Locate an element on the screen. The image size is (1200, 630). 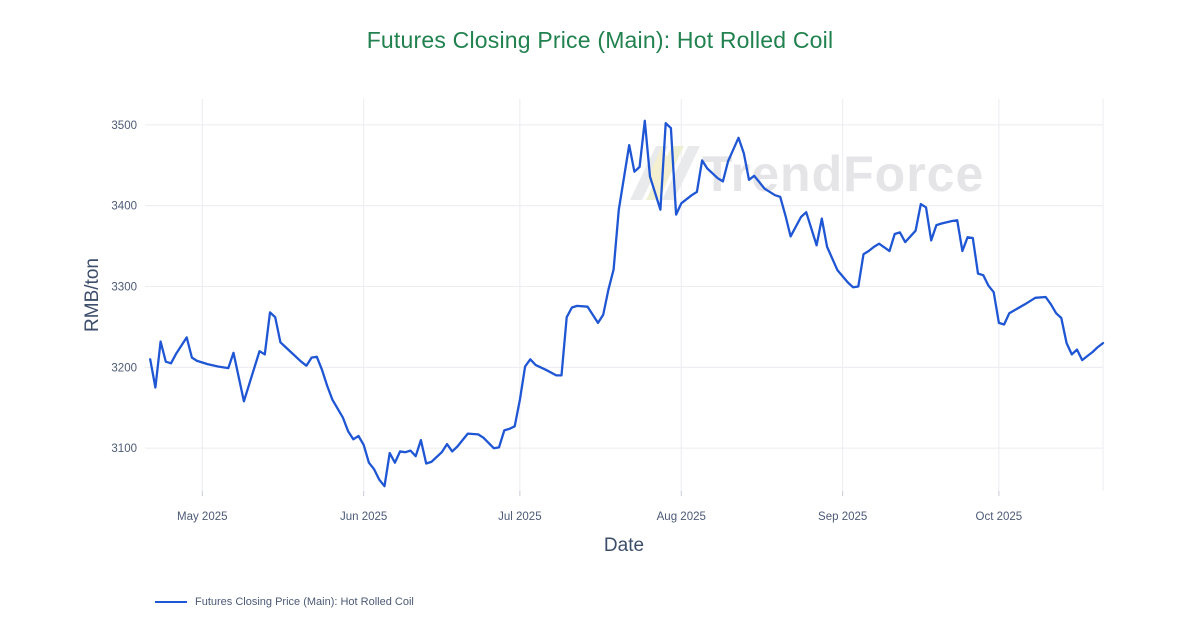
y-axis-tick-labels: 3100 3200 3300 3400 3500 is located at coordinates (124, 287).